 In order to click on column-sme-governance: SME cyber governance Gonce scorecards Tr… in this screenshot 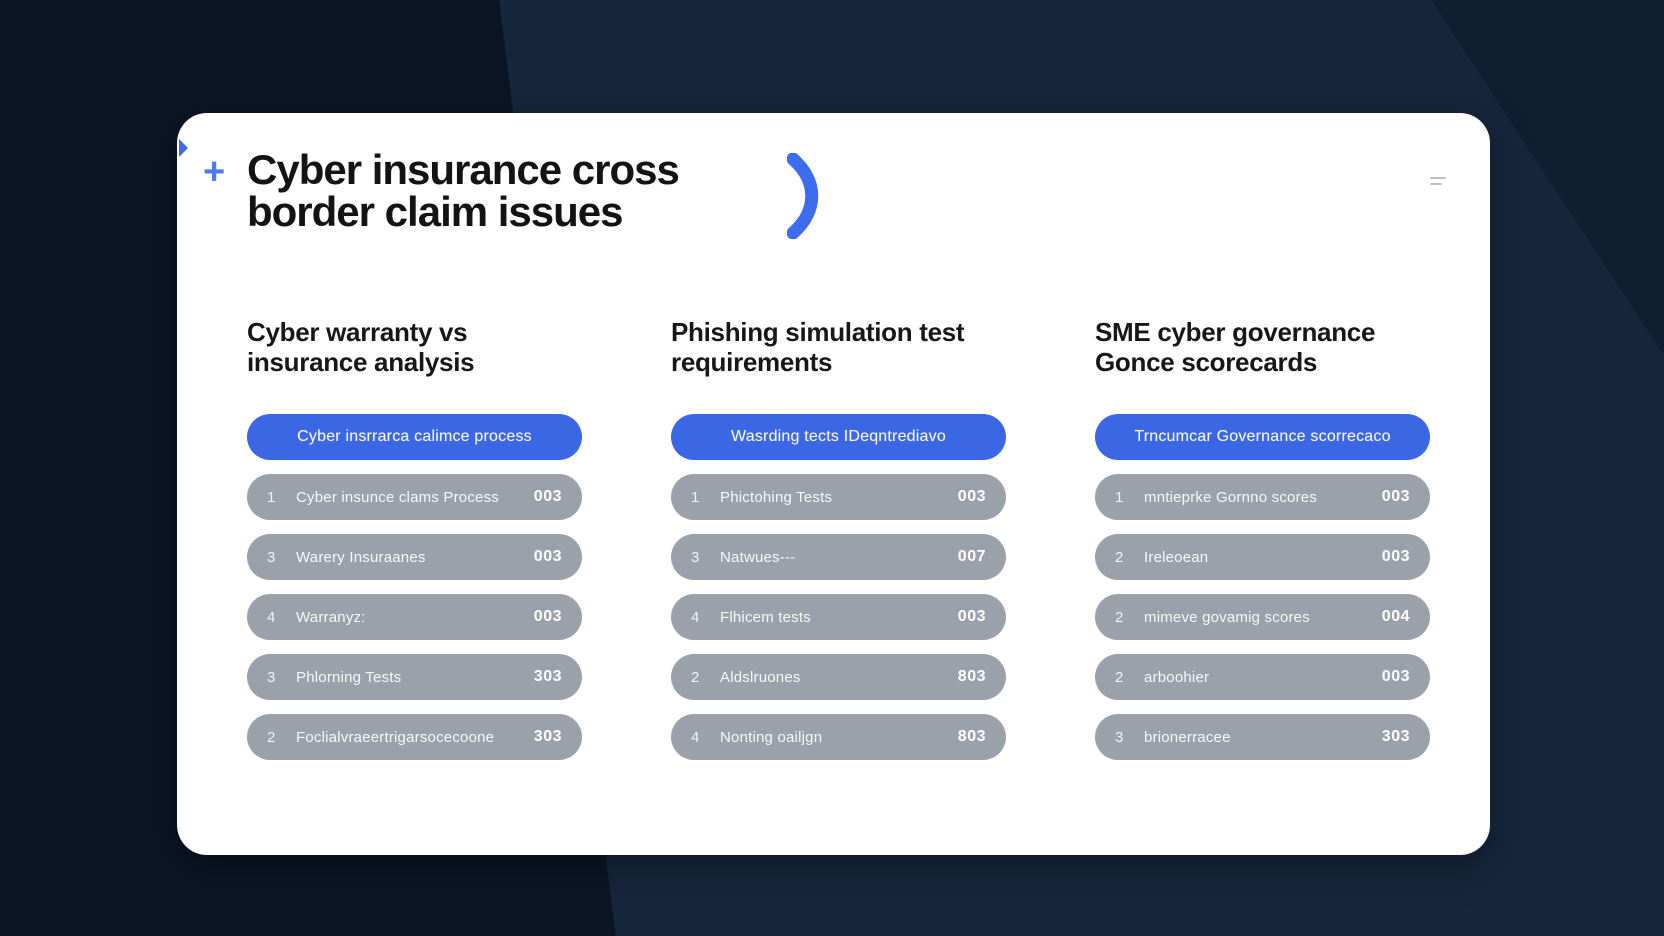, I will do `click(1262, 547)`.